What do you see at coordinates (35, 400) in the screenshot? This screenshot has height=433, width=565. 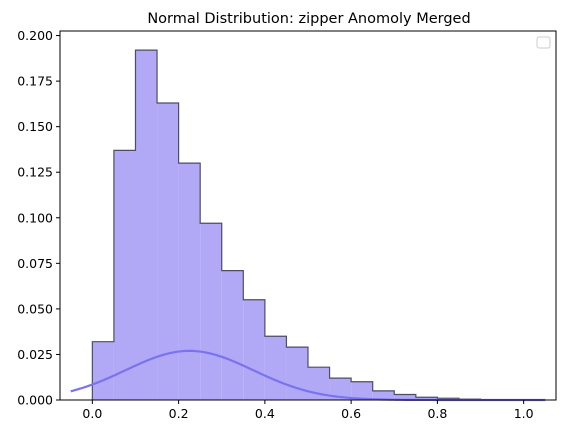 I see `y-tick-label: 0.000` at bounding box center [35, 400].